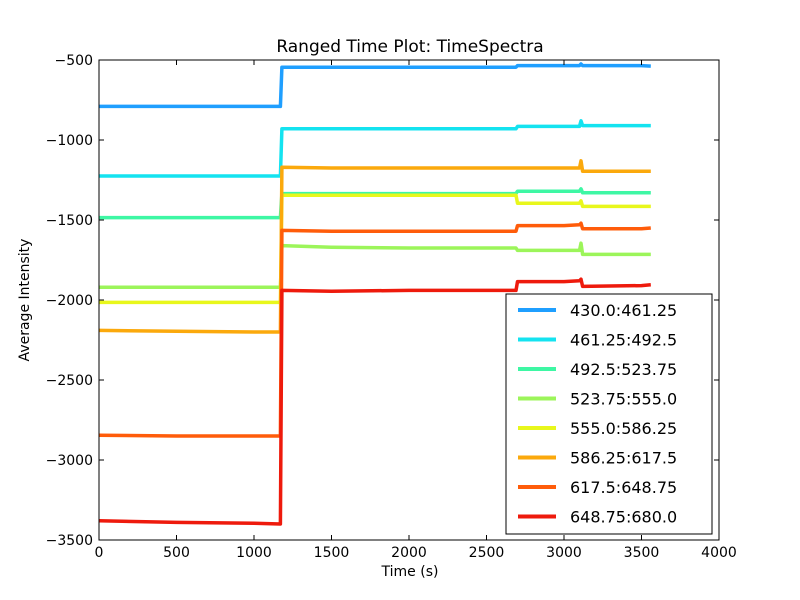 The height and width of the screenshot is (600, 800). I want to click on legend-label: 492.5:523.75, so click(623, 369).